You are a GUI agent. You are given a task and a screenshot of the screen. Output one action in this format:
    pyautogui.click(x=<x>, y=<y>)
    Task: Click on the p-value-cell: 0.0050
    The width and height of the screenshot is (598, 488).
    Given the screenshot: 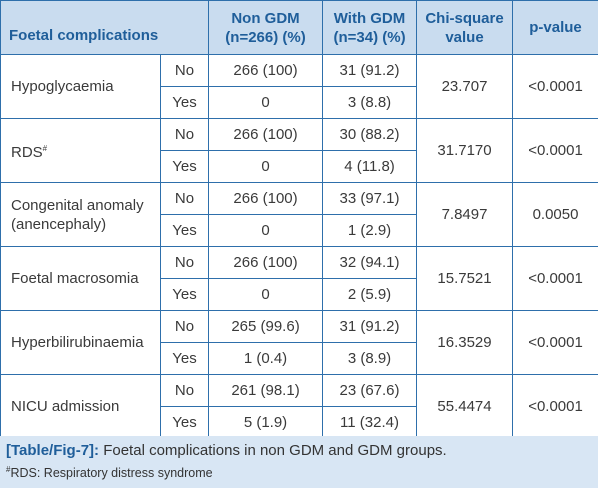 What is the action you would take?
    pyautogui.click(x=555, y=214)
    